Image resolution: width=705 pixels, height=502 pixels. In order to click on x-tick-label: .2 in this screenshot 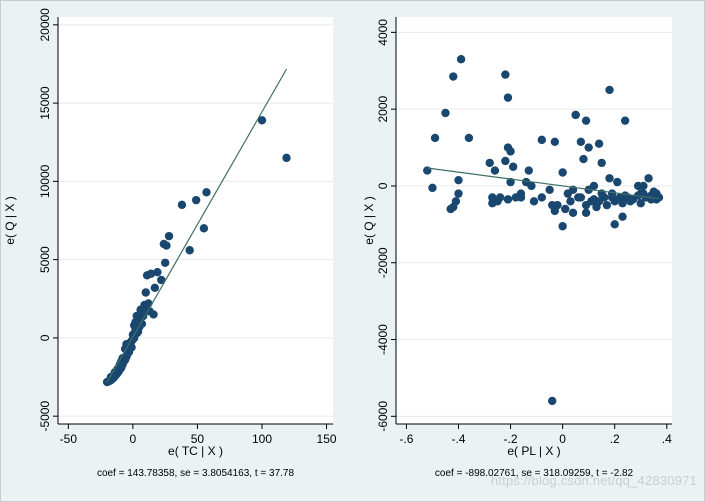, I will do `click(615, 439)`.